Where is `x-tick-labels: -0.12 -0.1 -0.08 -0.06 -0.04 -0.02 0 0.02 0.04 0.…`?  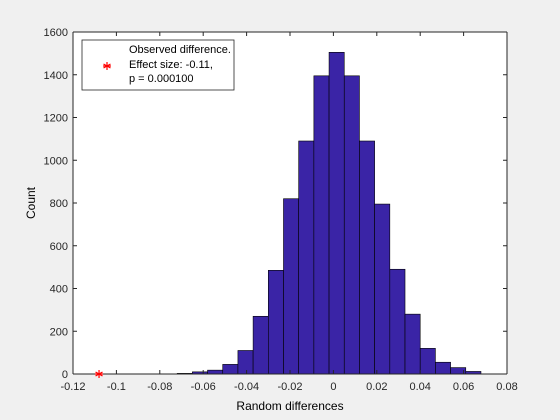 x-tick-labels: -0.12 -0.1 -0.08 -0.06 -0.04 -0.02 0 0.02 0.04 0.… is located at coordinates (288, 387).